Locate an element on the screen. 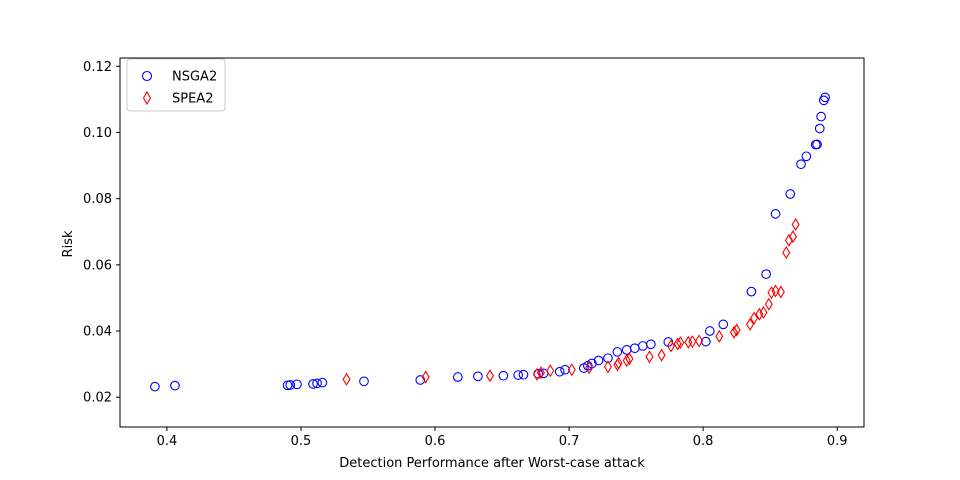  legend: NSGA2 SPEA2 is located at coordinates (176, 85).